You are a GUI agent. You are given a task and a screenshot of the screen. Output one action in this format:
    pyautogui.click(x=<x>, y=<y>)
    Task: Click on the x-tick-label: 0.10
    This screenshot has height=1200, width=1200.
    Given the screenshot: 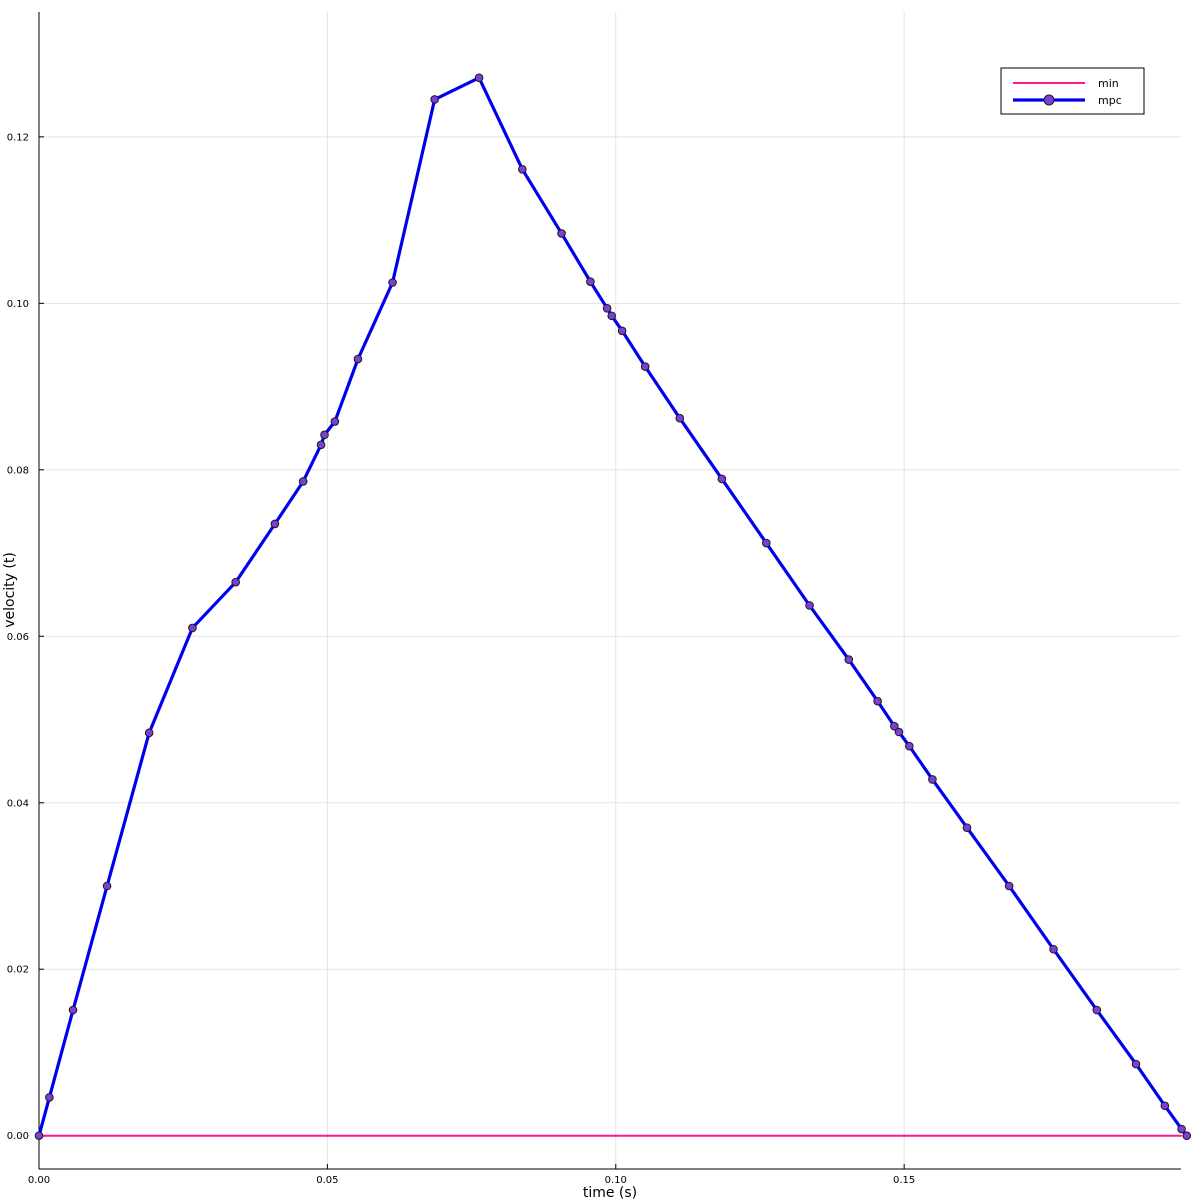 What is the action you would take?
    pyautogui.click(x=616, y=1180)
    